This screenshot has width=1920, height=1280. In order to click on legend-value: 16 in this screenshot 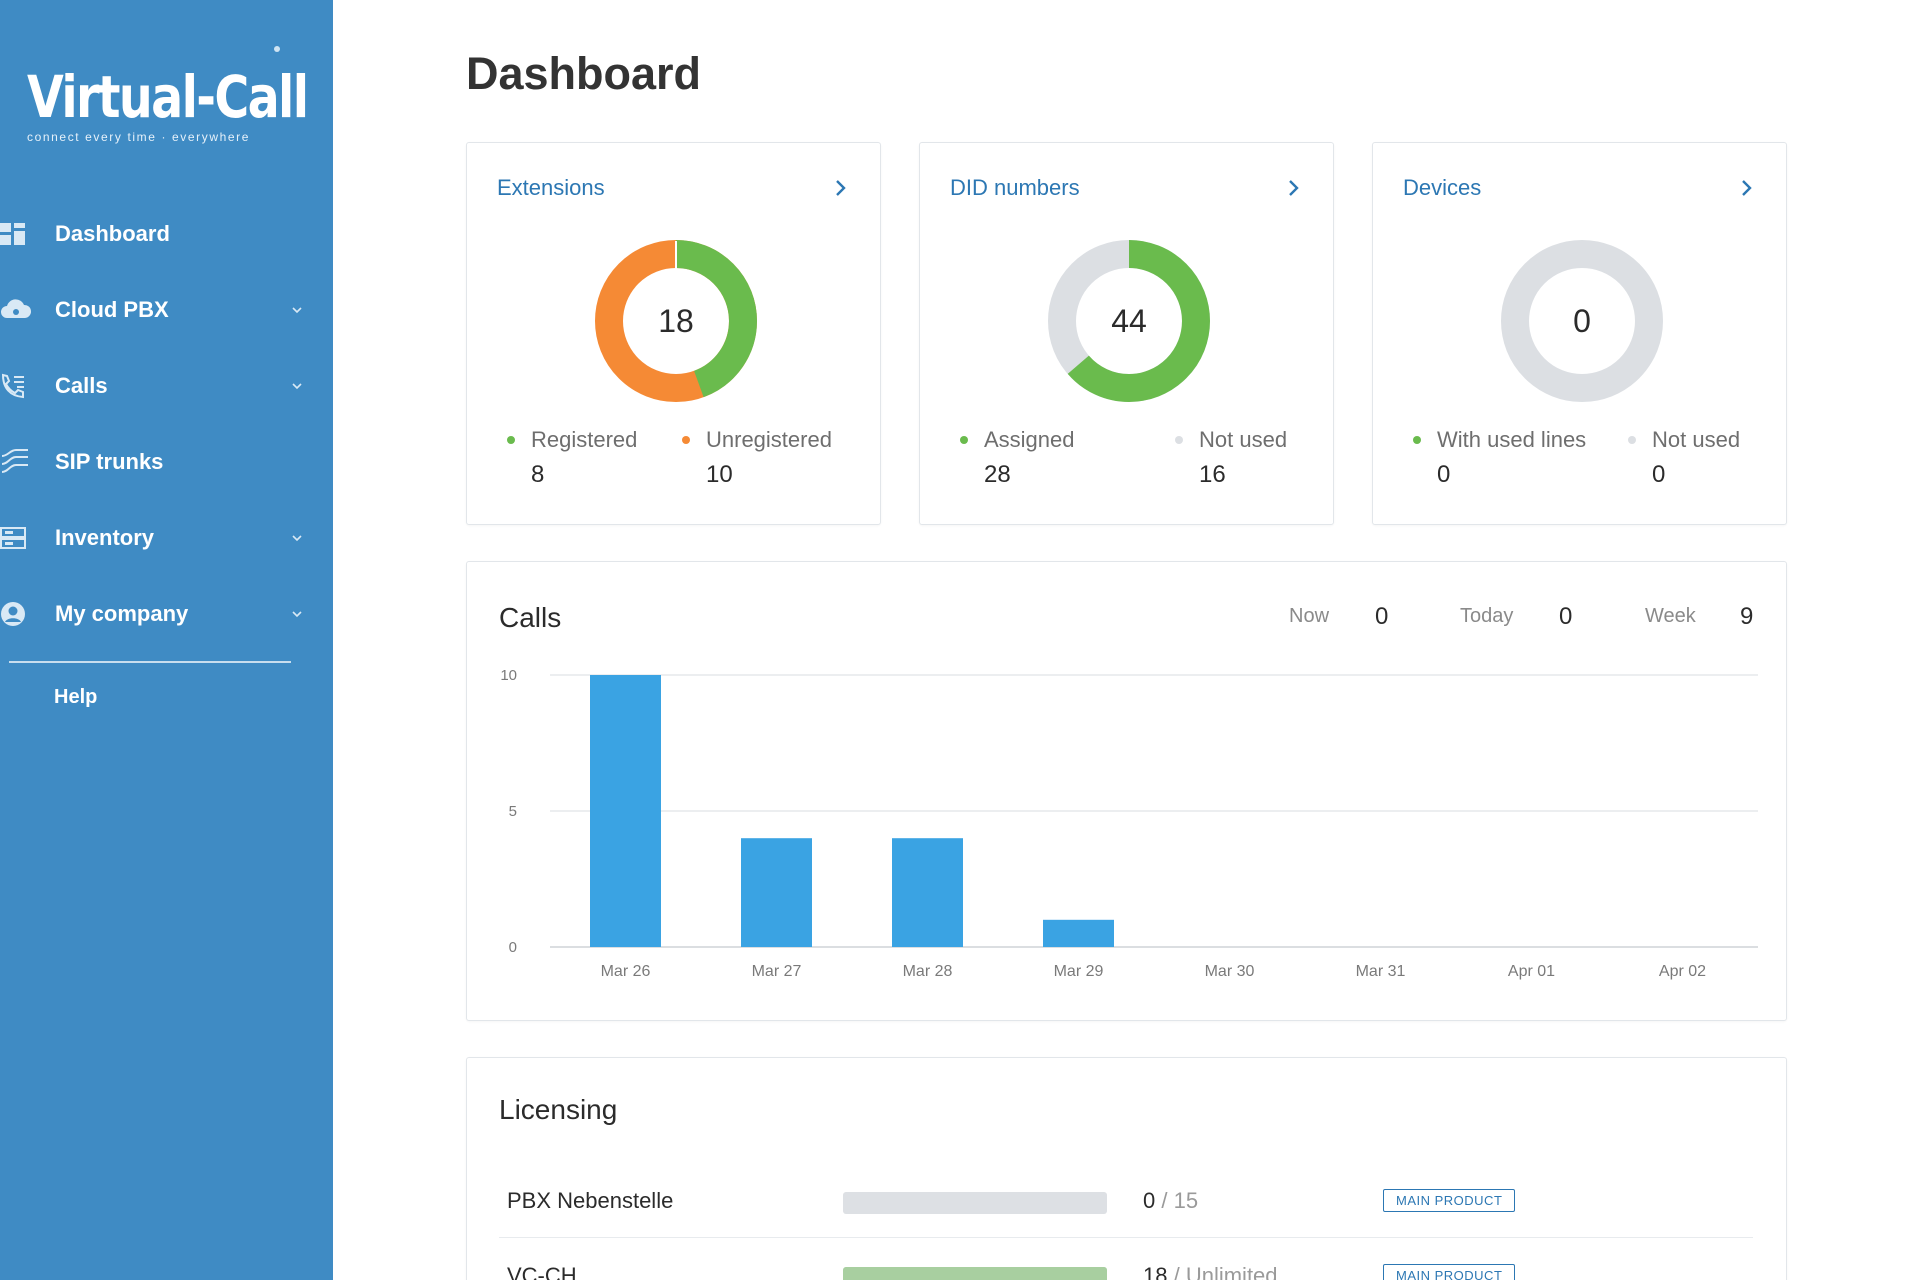, I will do `click(1212, 474)`.